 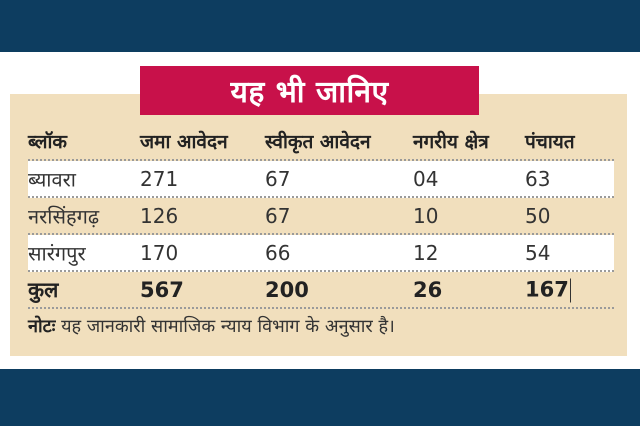 What do you see at coordinates (278, 252) in the screenshot?
I see `cell-approved: 66` at bounding box center [278, 252].